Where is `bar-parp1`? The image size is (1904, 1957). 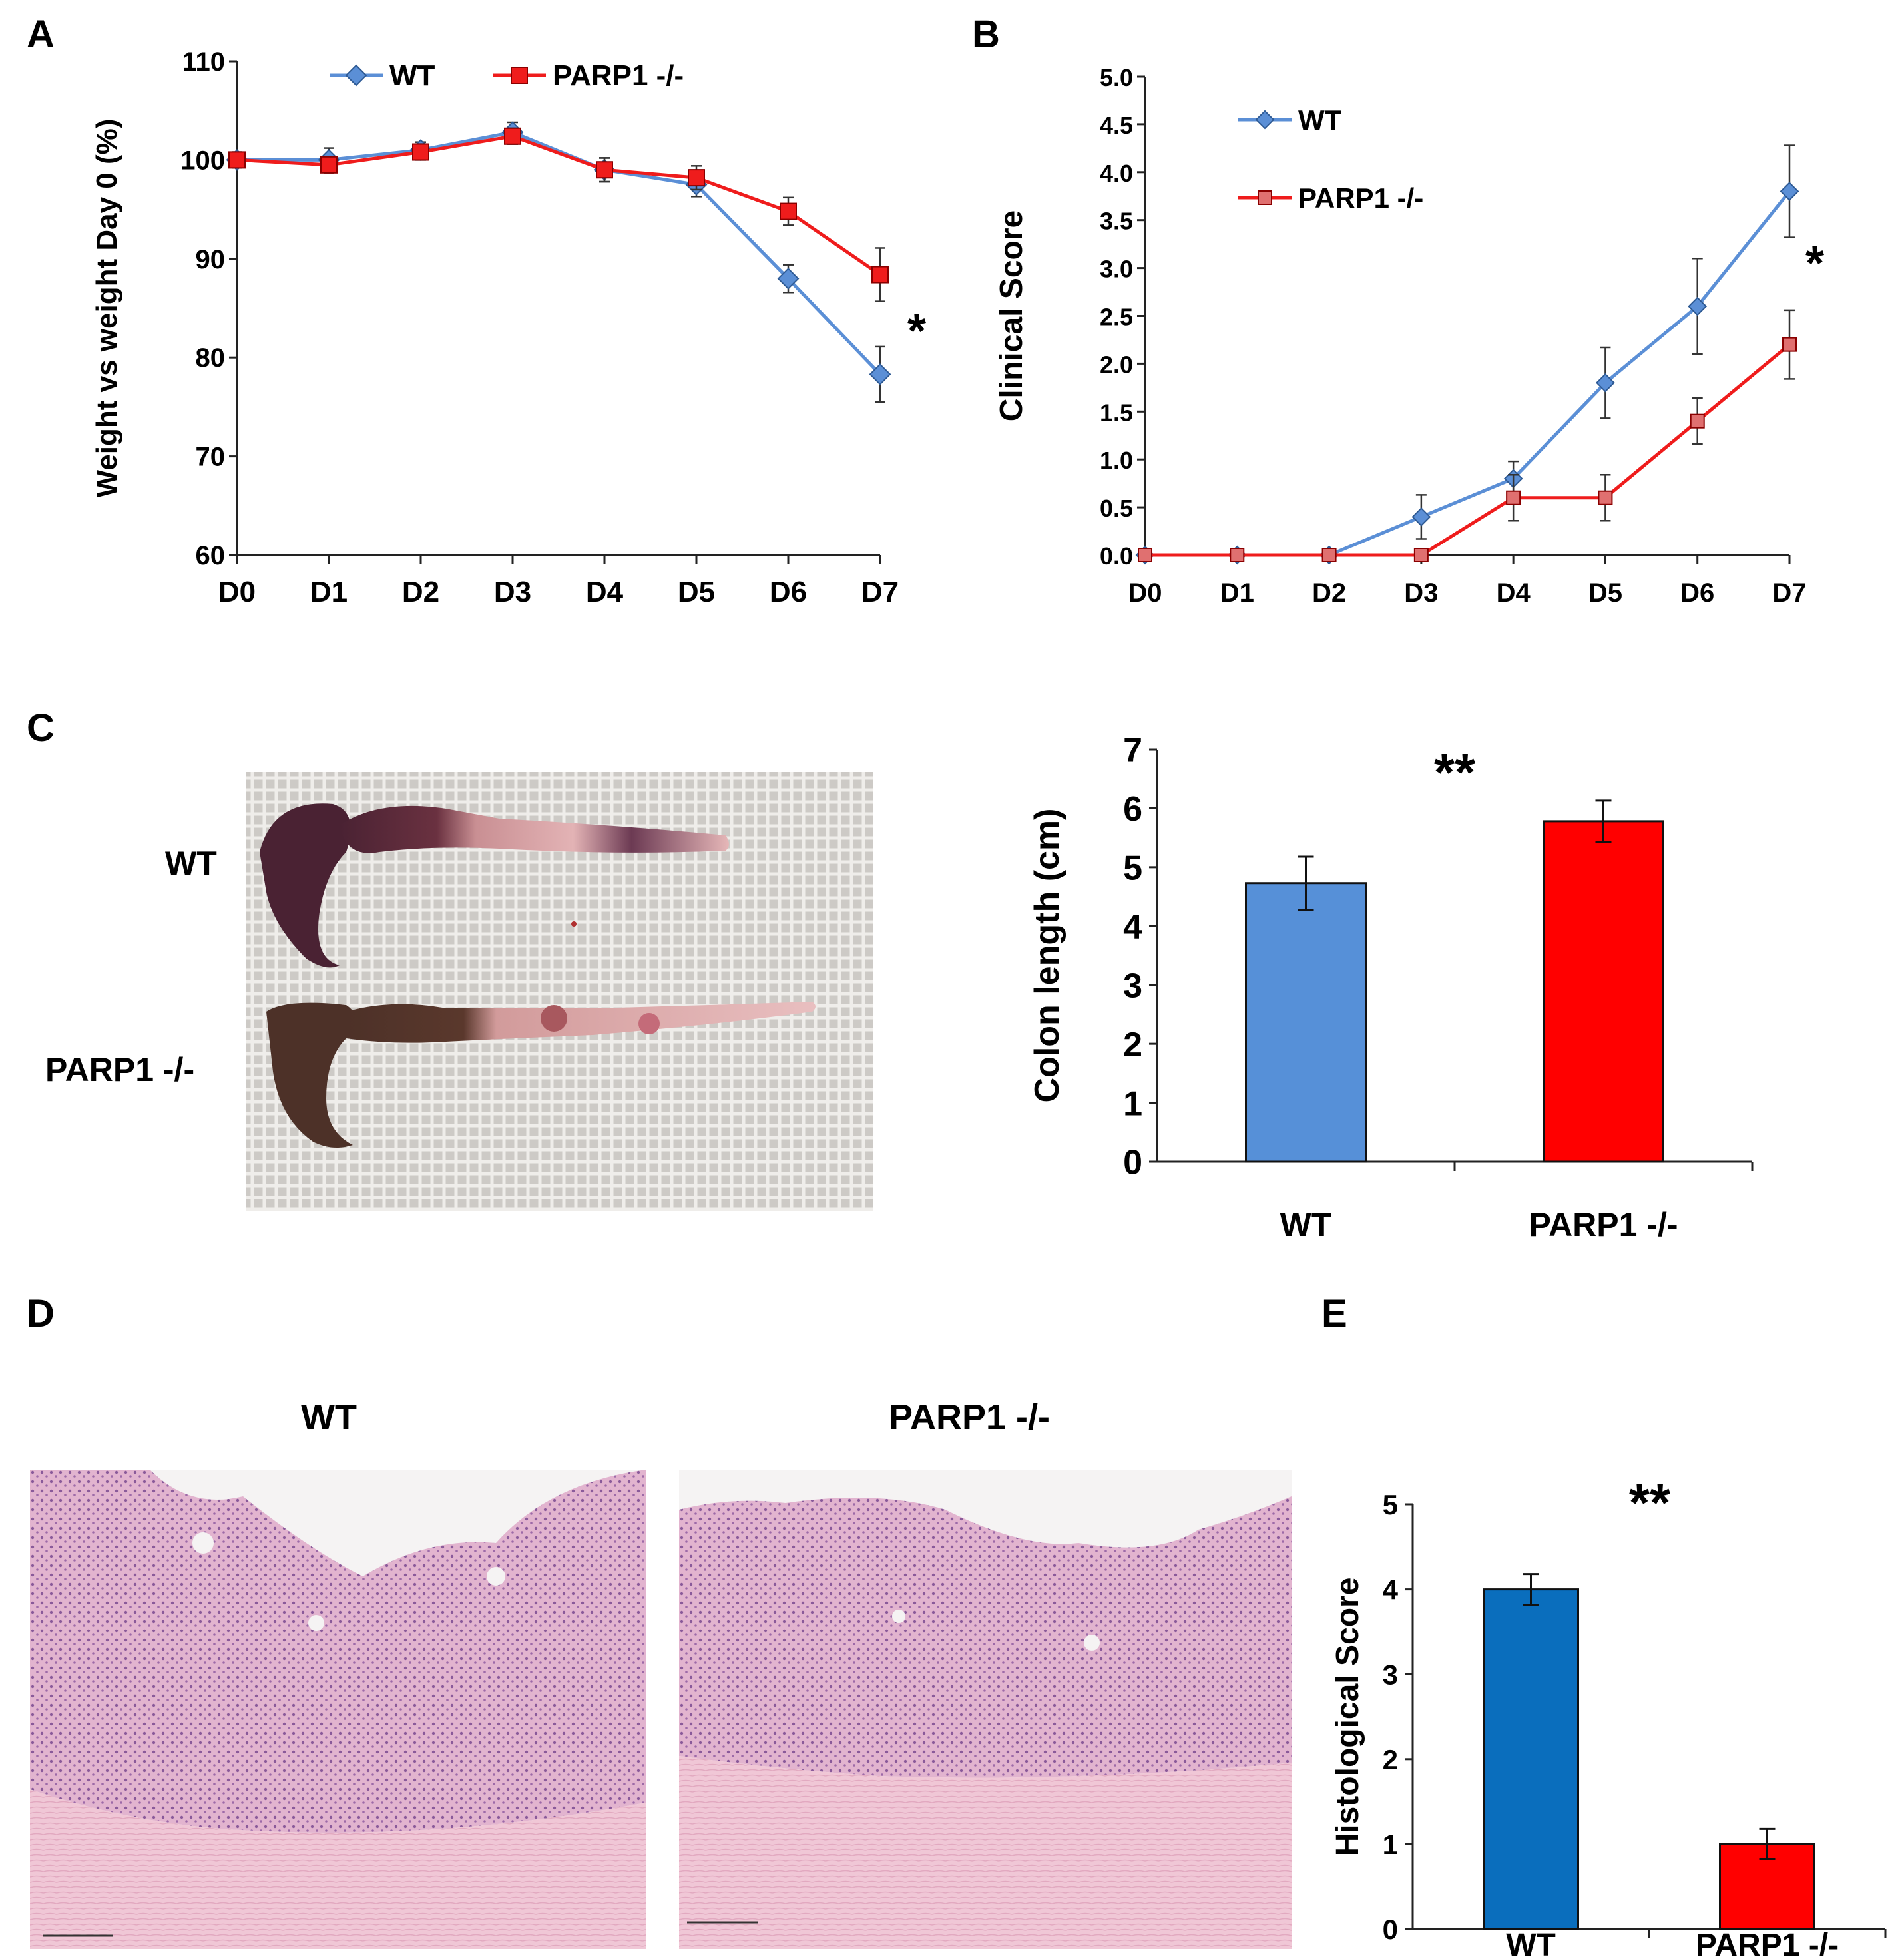
bar-parp1 is located at coordinates (1603, 991).